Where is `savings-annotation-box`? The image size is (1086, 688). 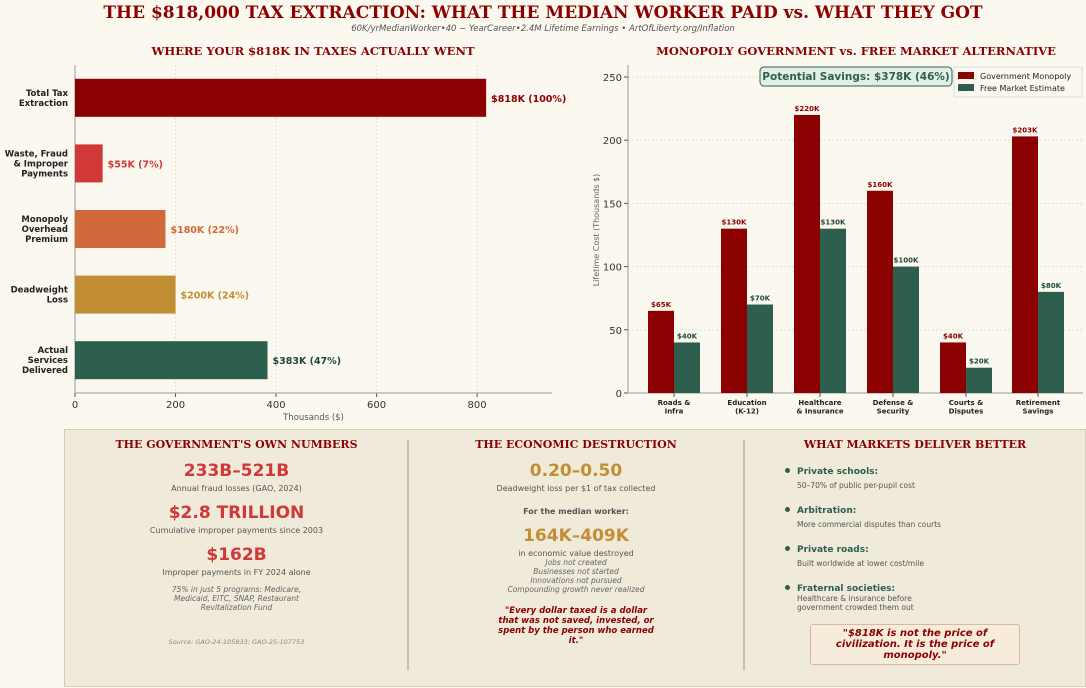
savings-annotation-box is located at coordinates (856, 76).